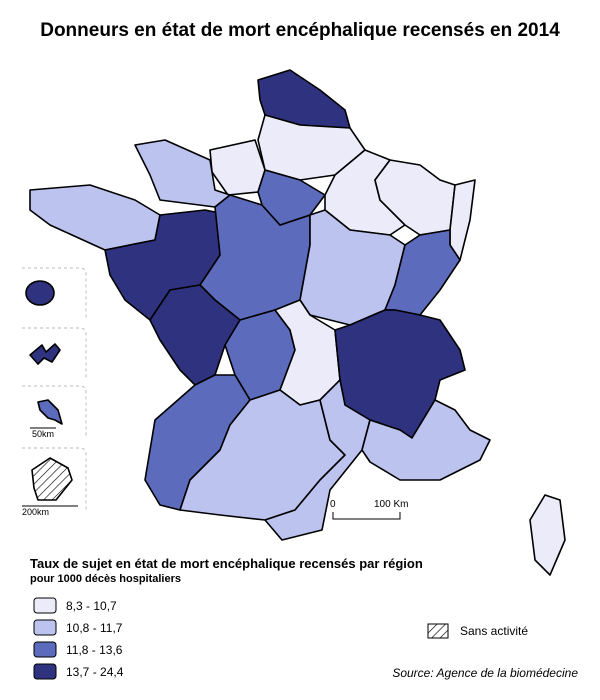 The height and width of the screenshot is (700, 600). I want to click on insets, so click(54, 389).